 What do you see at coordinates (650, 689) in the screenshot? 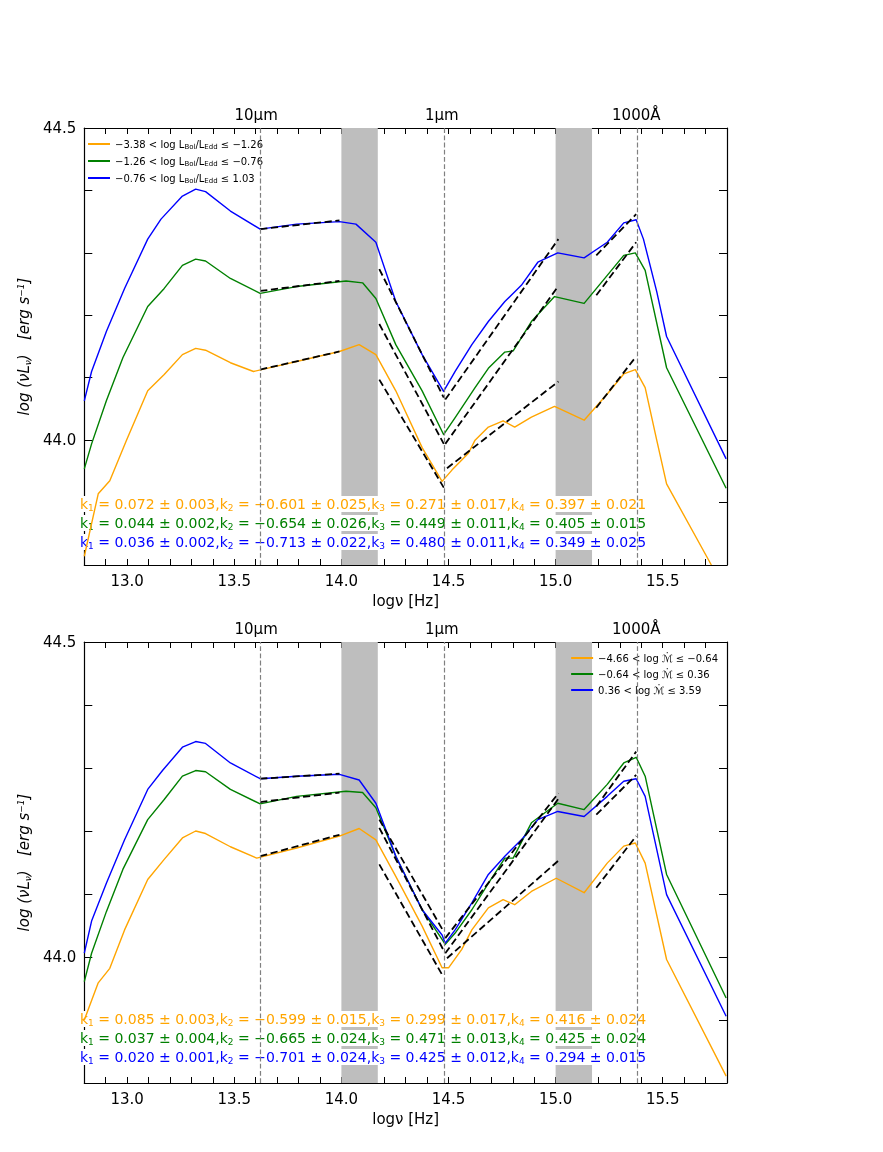
I see `legend-label: 0.36 < log ℳ̇ ≤ 3.59` at bounding box center [650, 689].